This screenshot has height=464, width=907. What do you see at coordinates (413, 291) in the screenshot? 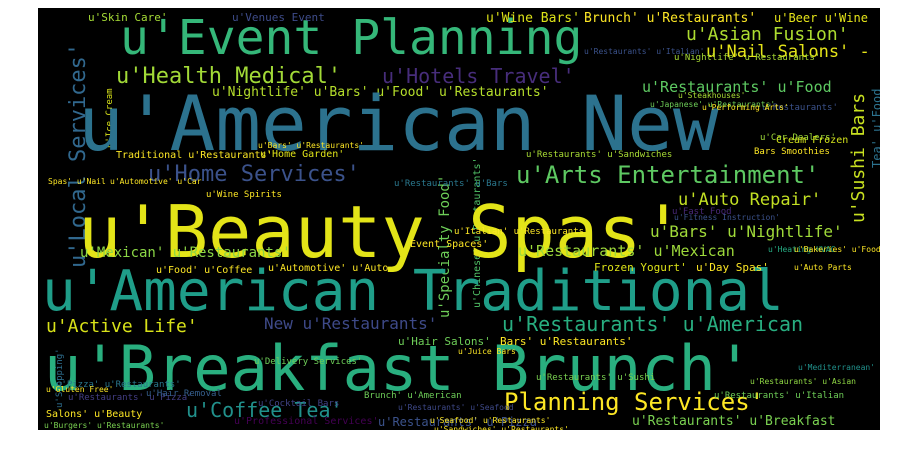
I see `cloud-word: u'American Traditional` at bounding box center [413, 291].